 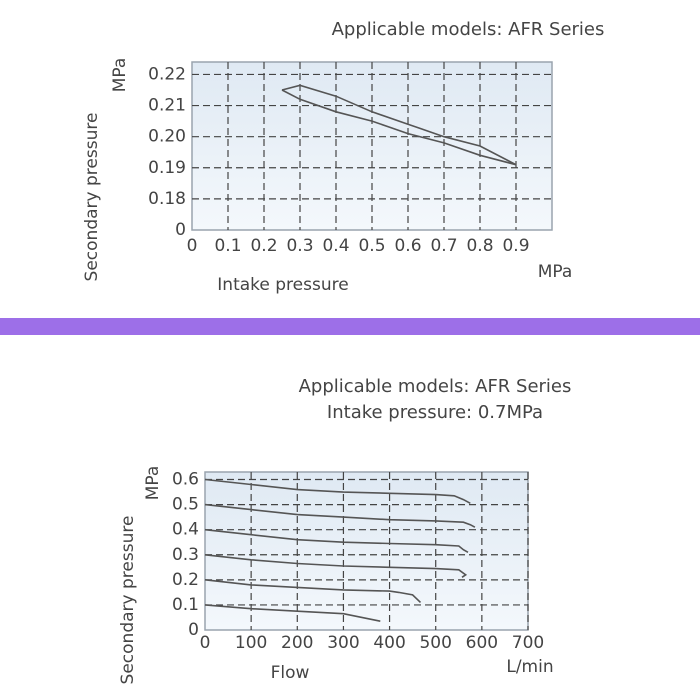 I want to click on x-tick-label: 0.6, so click(x=407, y=246).